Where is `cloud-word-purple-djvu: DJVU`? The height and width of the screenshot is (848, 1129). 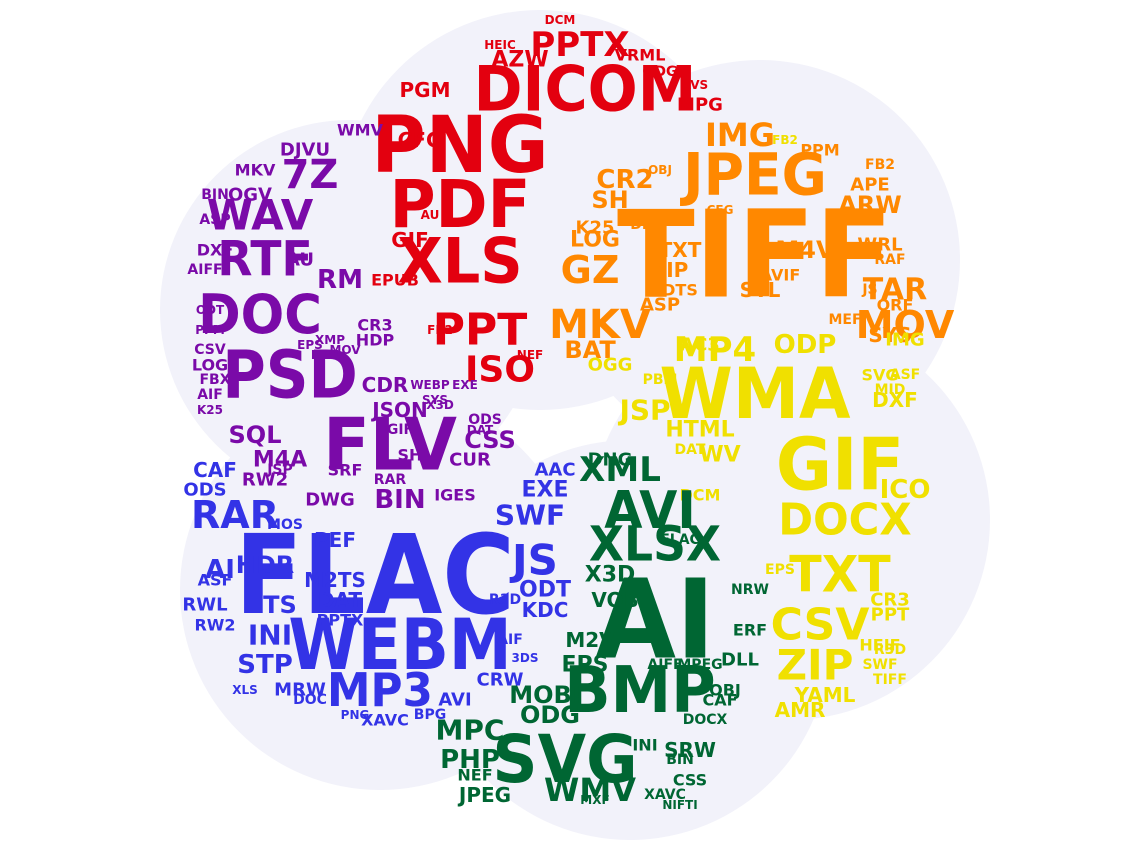 cloud-word-purple-djvu: DJVU is located at coordinates (305, 150).